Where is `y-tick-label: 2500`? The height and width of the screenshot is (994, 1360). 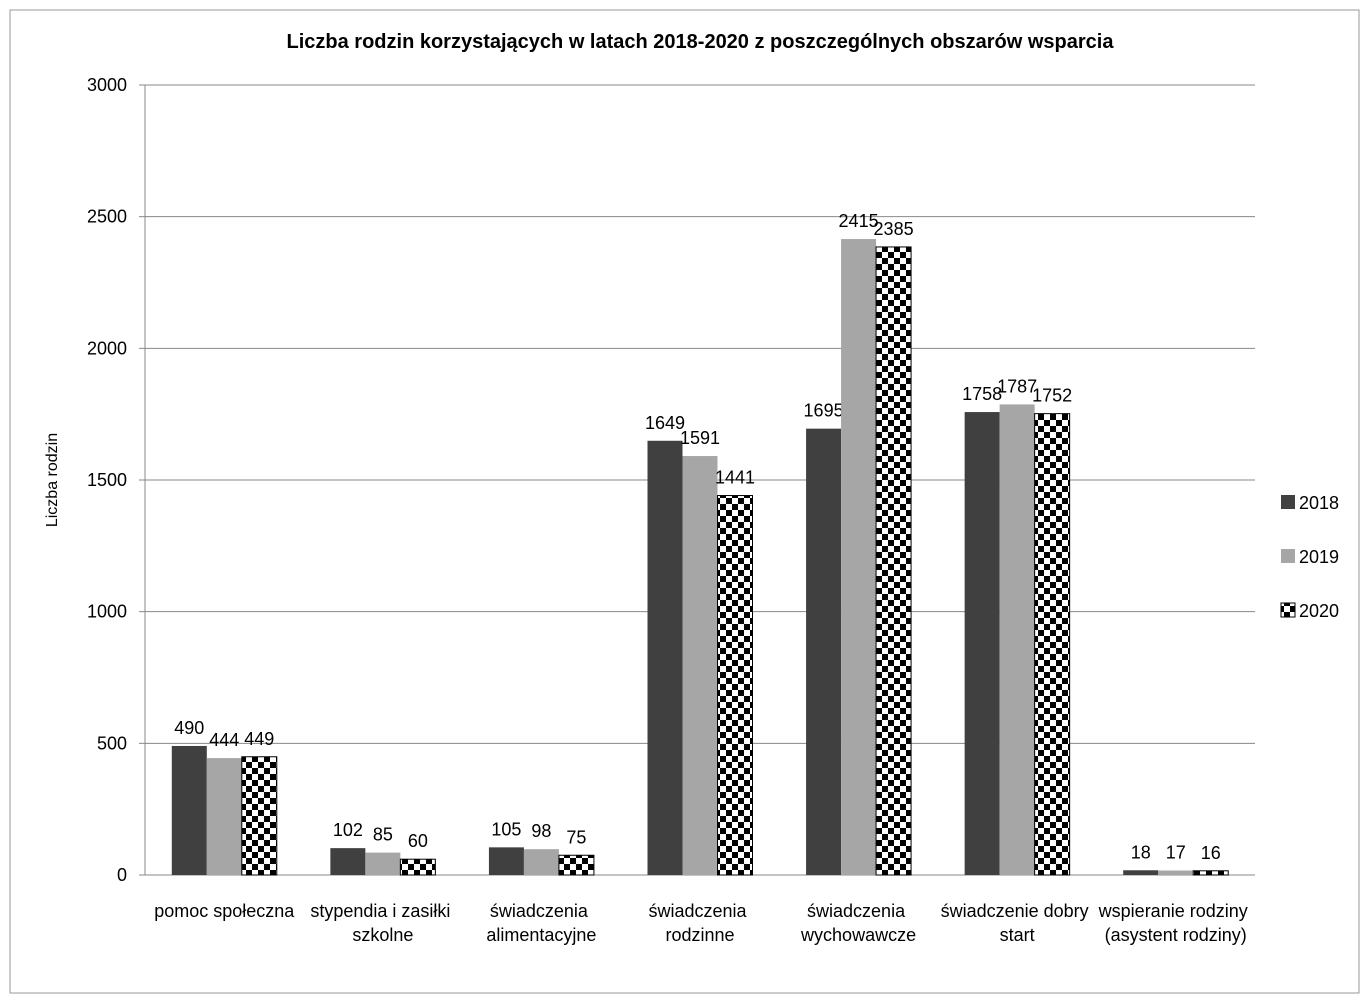
y-tick-label: 2500 is located at coordinates (107, 217).